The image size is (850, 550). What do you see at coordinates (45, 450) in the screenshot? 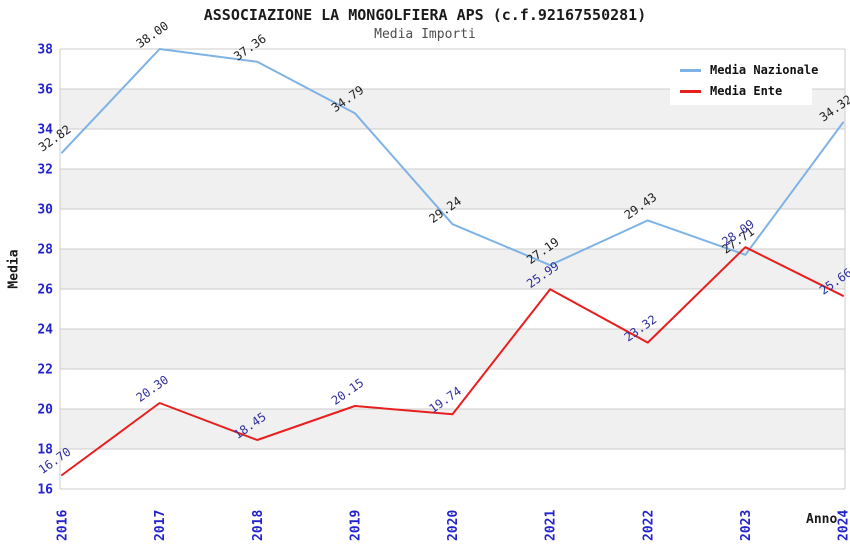
I see `y-tick-label: 18` at bounding box center [45, 450].